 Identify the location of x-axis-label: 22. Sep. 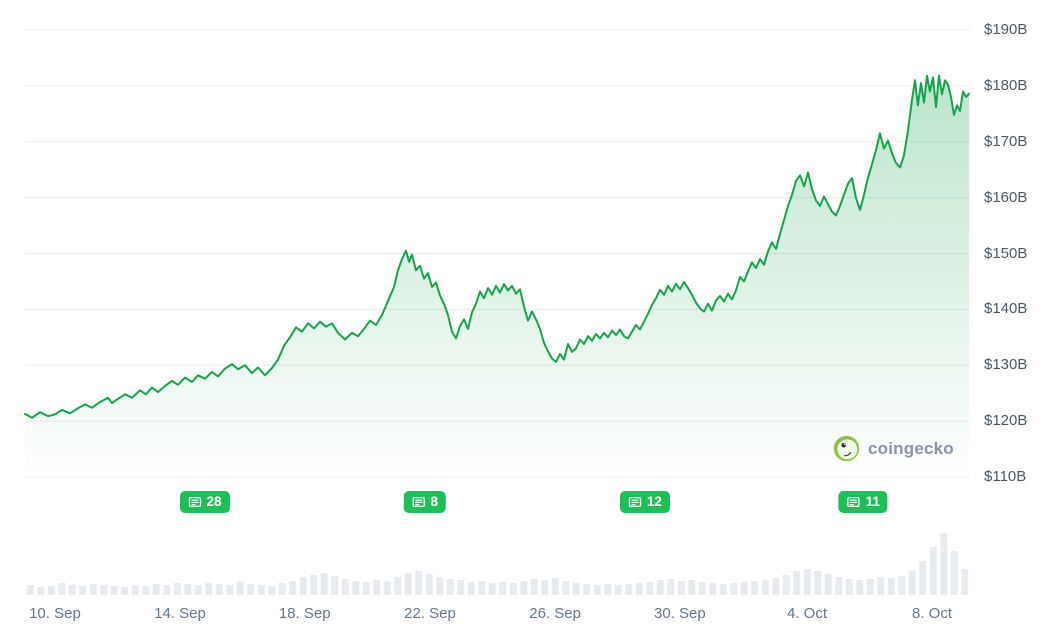
(430, 613).